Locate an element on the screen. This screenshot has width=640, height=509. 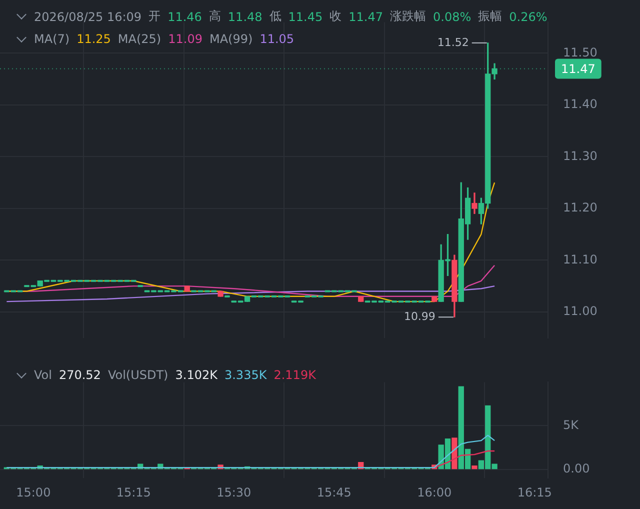
y-tick-label: 11.20 is located at coordinates (580, 207).